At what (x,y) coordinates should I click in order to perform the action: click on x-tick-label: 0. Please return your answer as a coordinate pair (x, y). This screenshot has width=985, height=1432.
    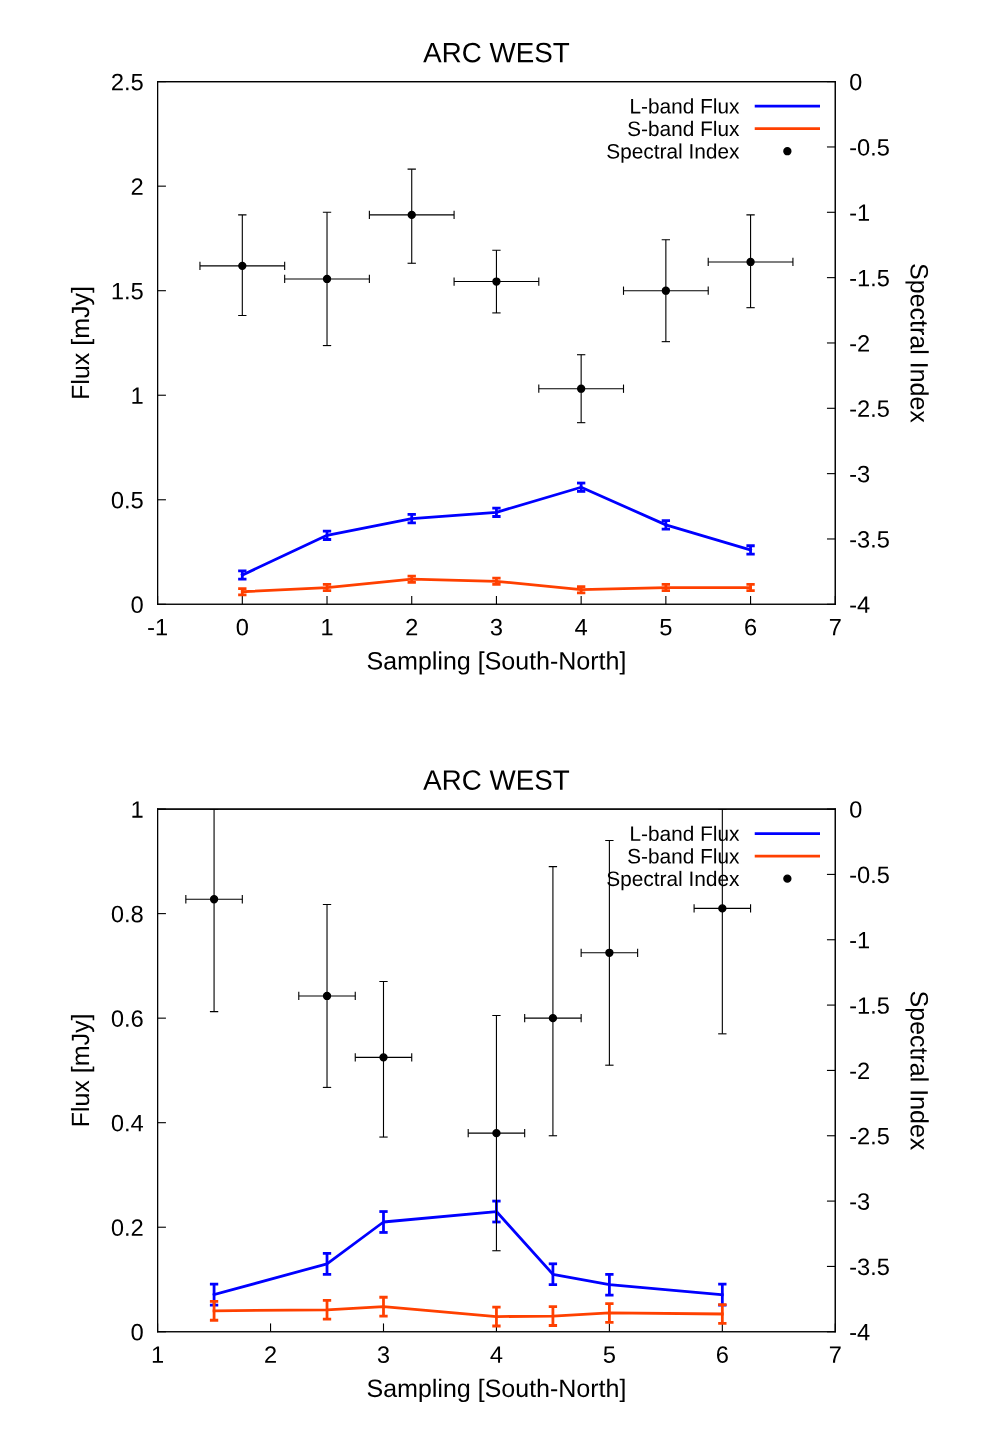
    Looking at the image, I should click on (242, 627).